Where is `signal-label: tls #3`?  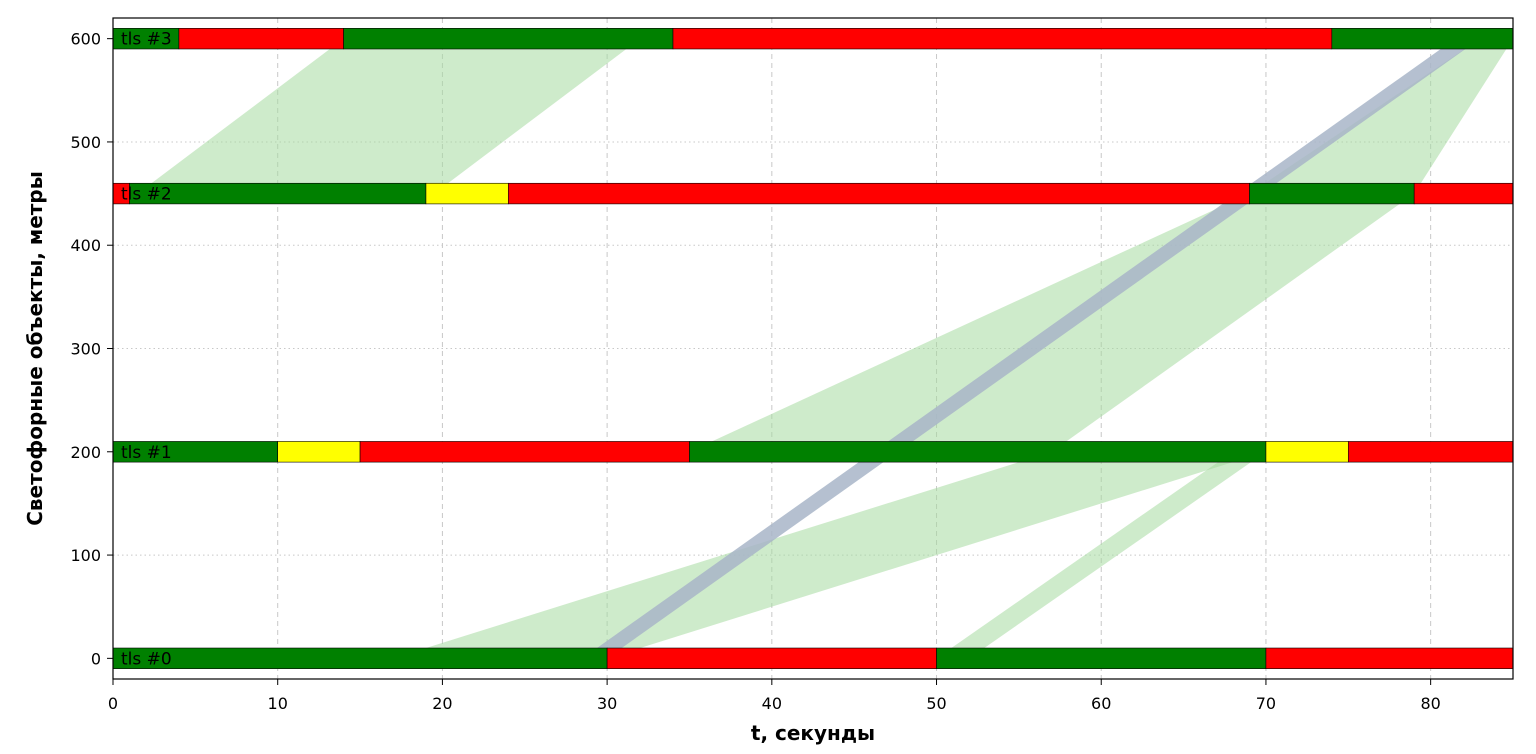
signal-label: tls #3 is located at coordinates (146, 40).